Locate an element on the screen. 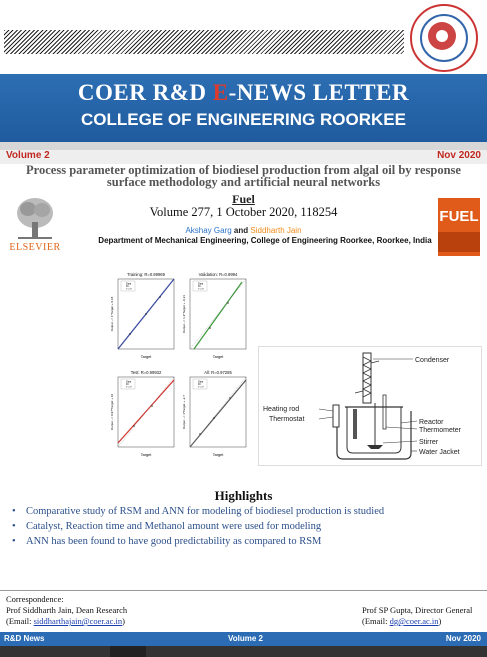 The width and height of the screenshot is (487, 657). plot-ylabel: Output ~= 1.2*Target + -0.21 is located at coordinates (184, 314).